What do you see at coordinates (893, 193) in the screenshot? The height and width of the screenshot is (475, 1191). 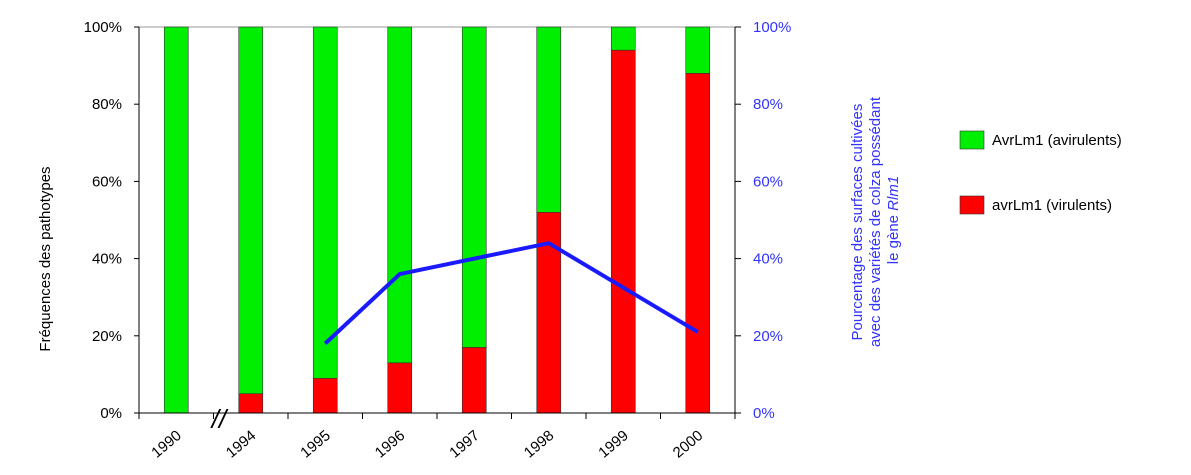 I see `y2-axis-title-gene: Rlm1` at bounding box center [893, 193].